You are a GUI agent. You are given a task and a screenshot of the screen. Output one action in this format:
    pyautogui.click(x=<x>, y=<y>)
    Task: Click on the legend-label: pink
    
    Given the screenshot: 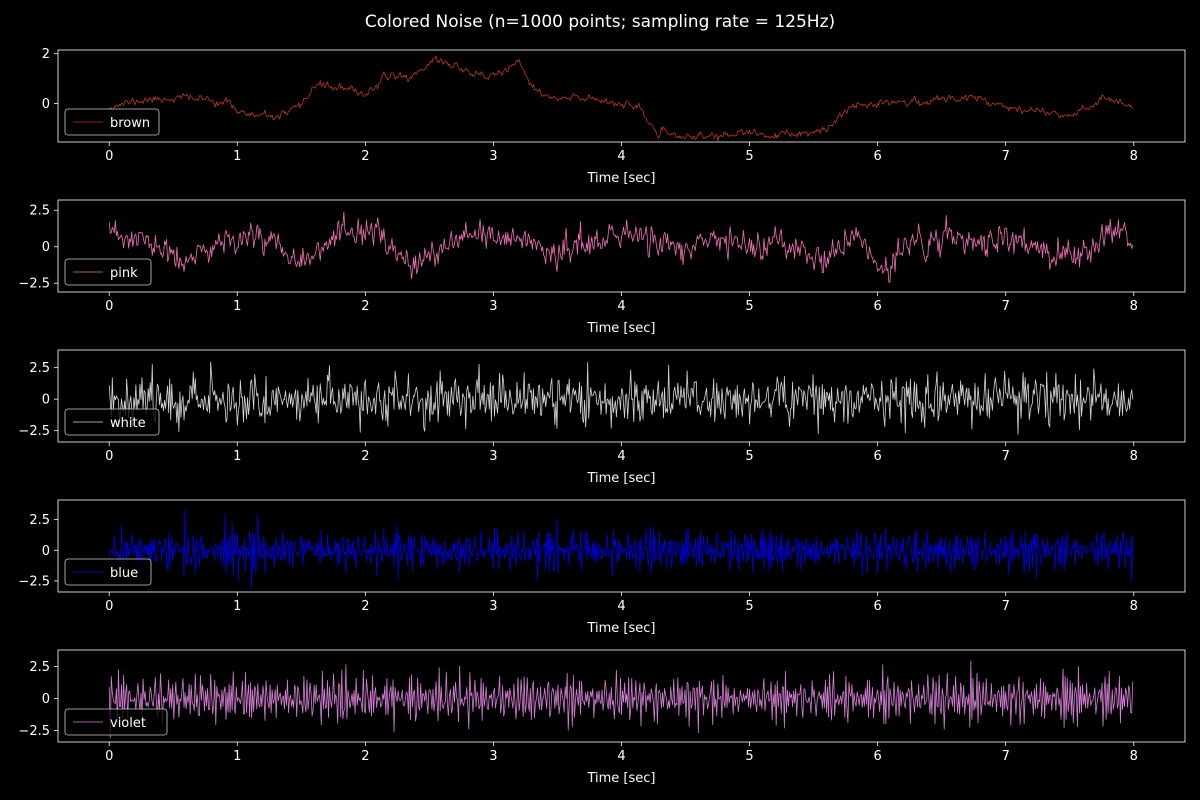 What is the action you would take?
    pyautogui.click(x=124, y=273)
    